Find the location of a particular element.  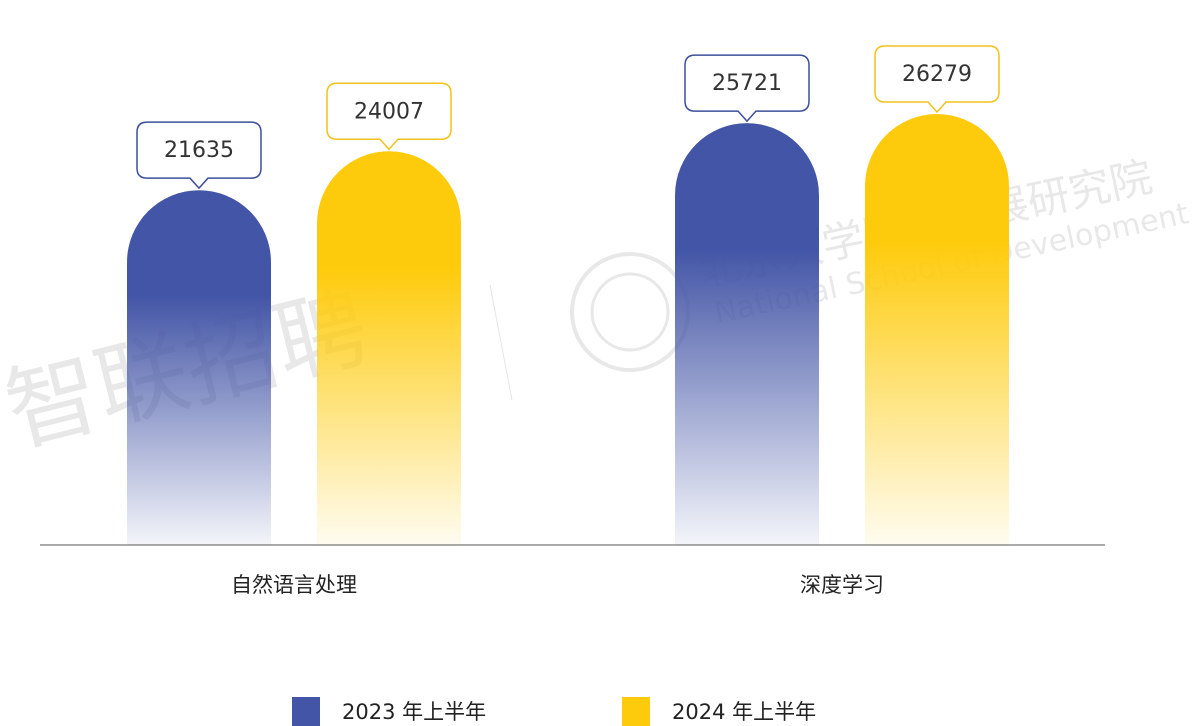

data-label: 26279 is located at coordinates (937, 74).